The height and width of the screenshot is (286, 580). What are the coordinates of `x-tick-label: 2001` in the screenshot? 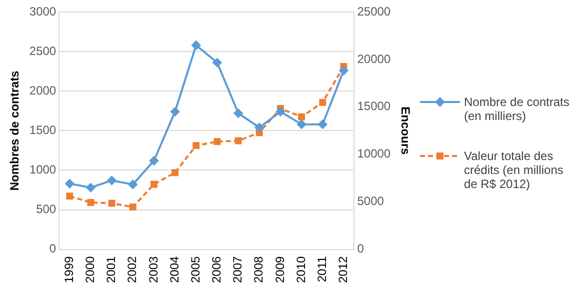 It's located at (111, 270).